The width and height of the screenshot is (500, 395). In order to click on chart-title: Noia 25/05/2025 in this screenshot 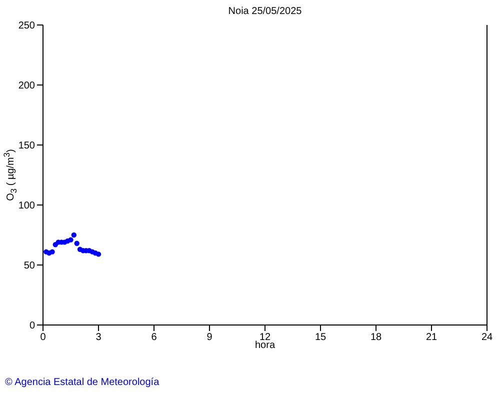, I will do `click(265, 11)`.